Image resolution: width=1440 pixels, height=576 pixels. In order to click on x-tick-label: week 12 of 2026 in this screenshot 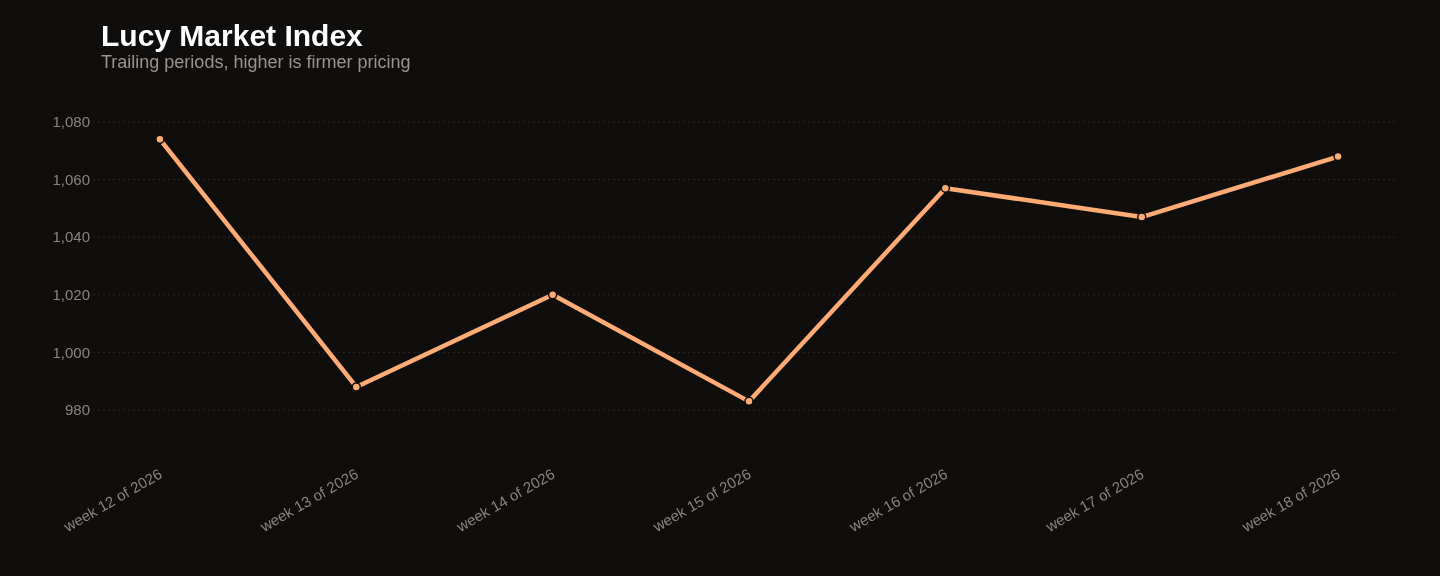, I will do `click(112, 500)`.